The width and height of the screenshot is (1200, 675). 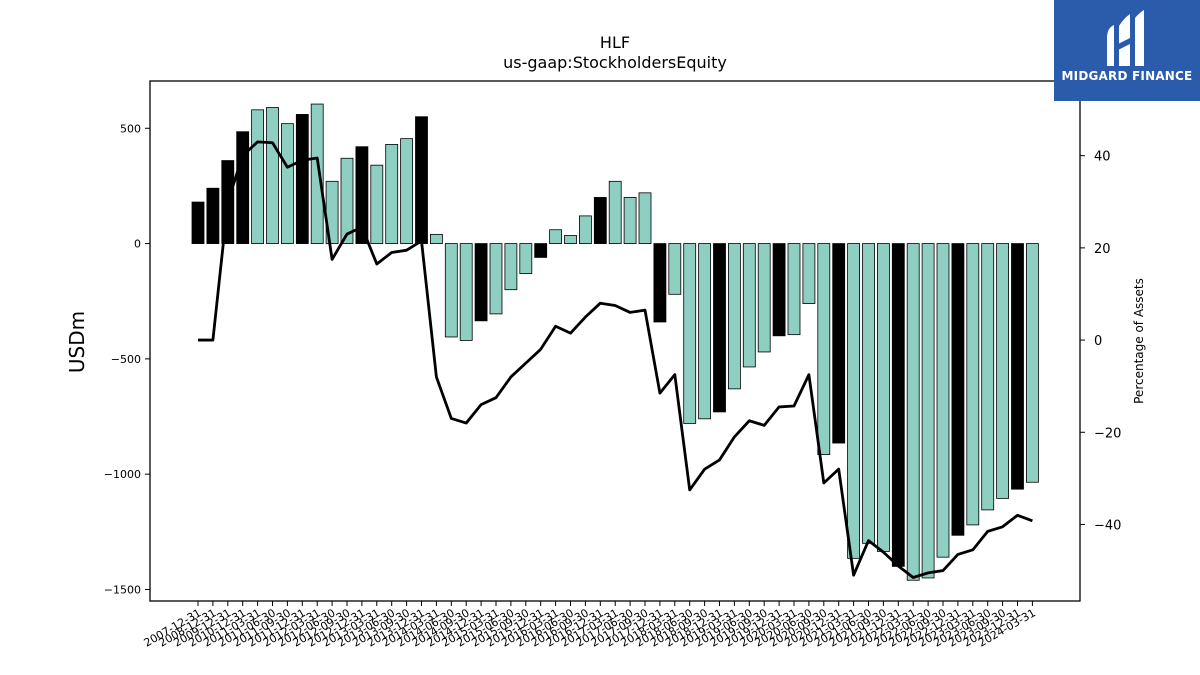 I want to click on y-tick-label: −500, so click(x=126, y=359).